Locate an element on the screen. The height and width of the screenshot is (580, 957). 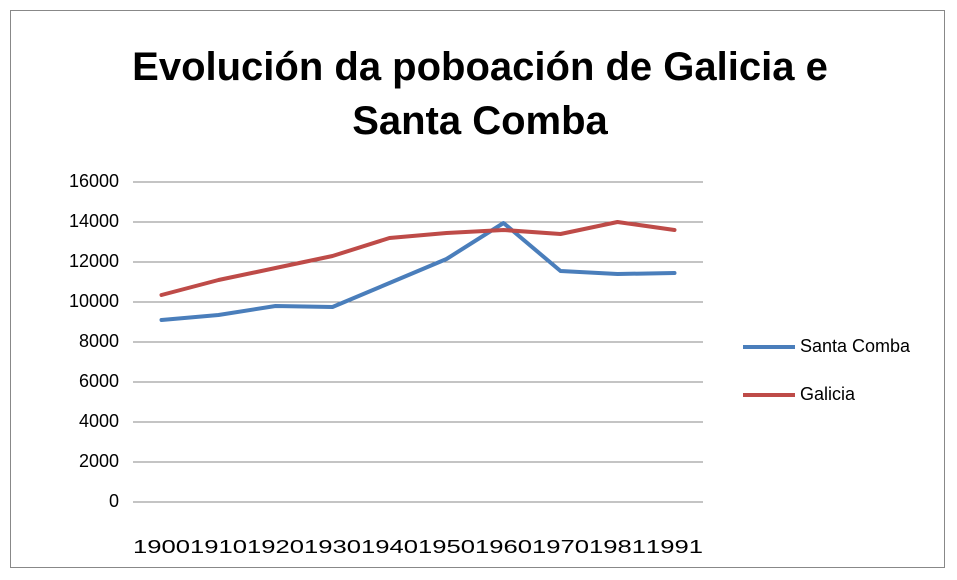
legend-label: Galicia is located at coordinates (828, 394).